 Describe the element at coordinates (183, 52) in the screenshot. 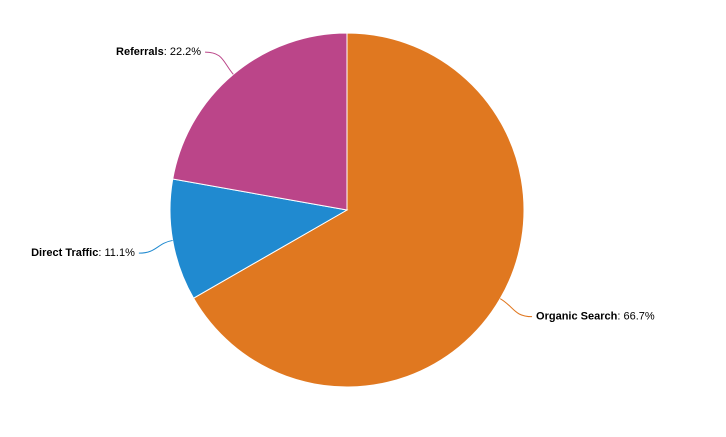

I see `slice-value: : 22.2%` at that location.